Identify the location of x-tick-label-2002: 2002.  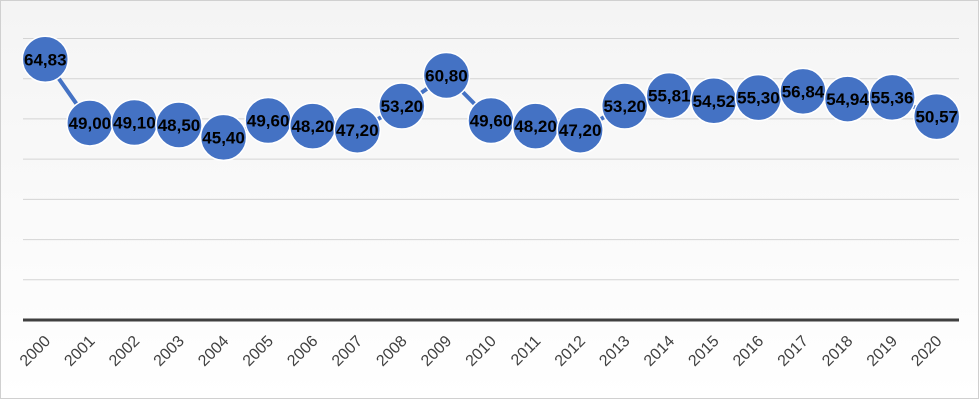
(124, 351).